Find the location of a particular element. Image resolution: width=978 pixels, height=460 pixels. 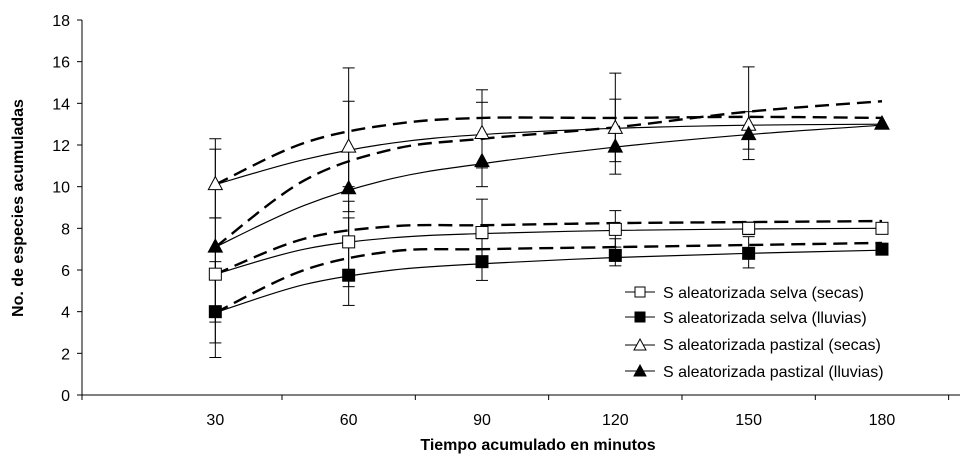

x-tick-label: 30 is located at coordinates (215, 420).